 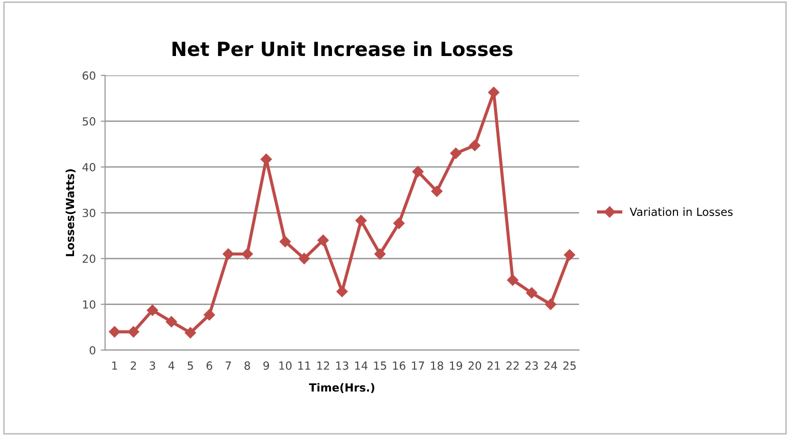 I want to click on x-tick-label: 23, so click(x=531, y=365).